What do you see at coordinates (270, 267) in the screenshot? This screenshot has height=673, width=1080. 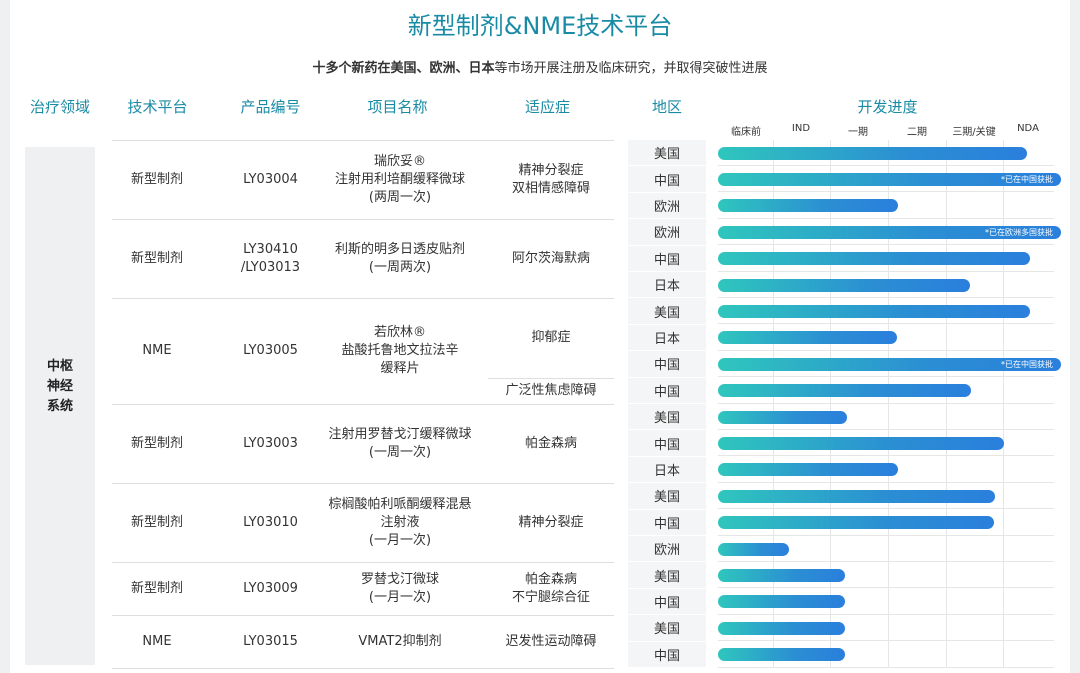 I see `product-code-line: /LY03013` at bounding box center [270, 267].